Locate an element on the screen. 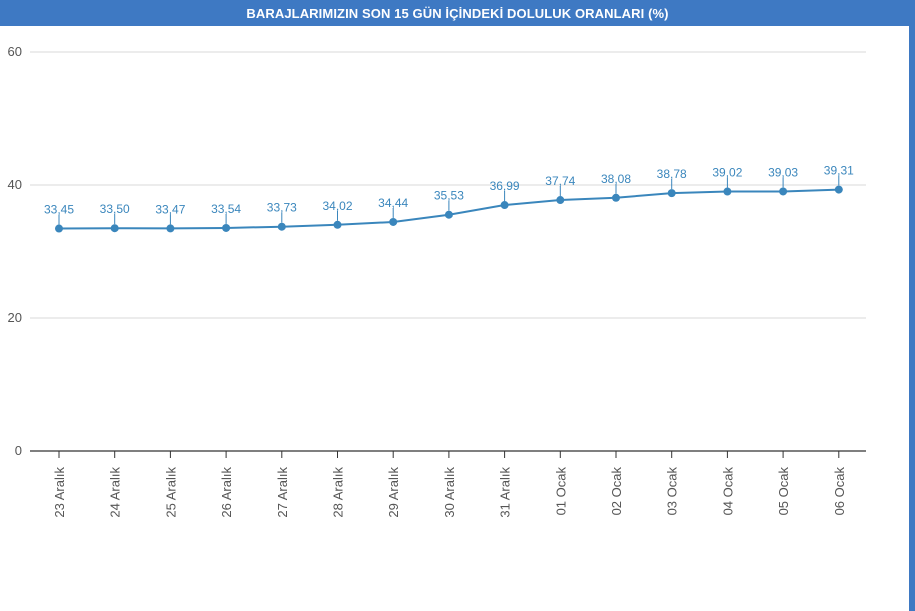 This screenshot has width=915, height=611. data-label: 33,50 is located at coordinates (115, 209).